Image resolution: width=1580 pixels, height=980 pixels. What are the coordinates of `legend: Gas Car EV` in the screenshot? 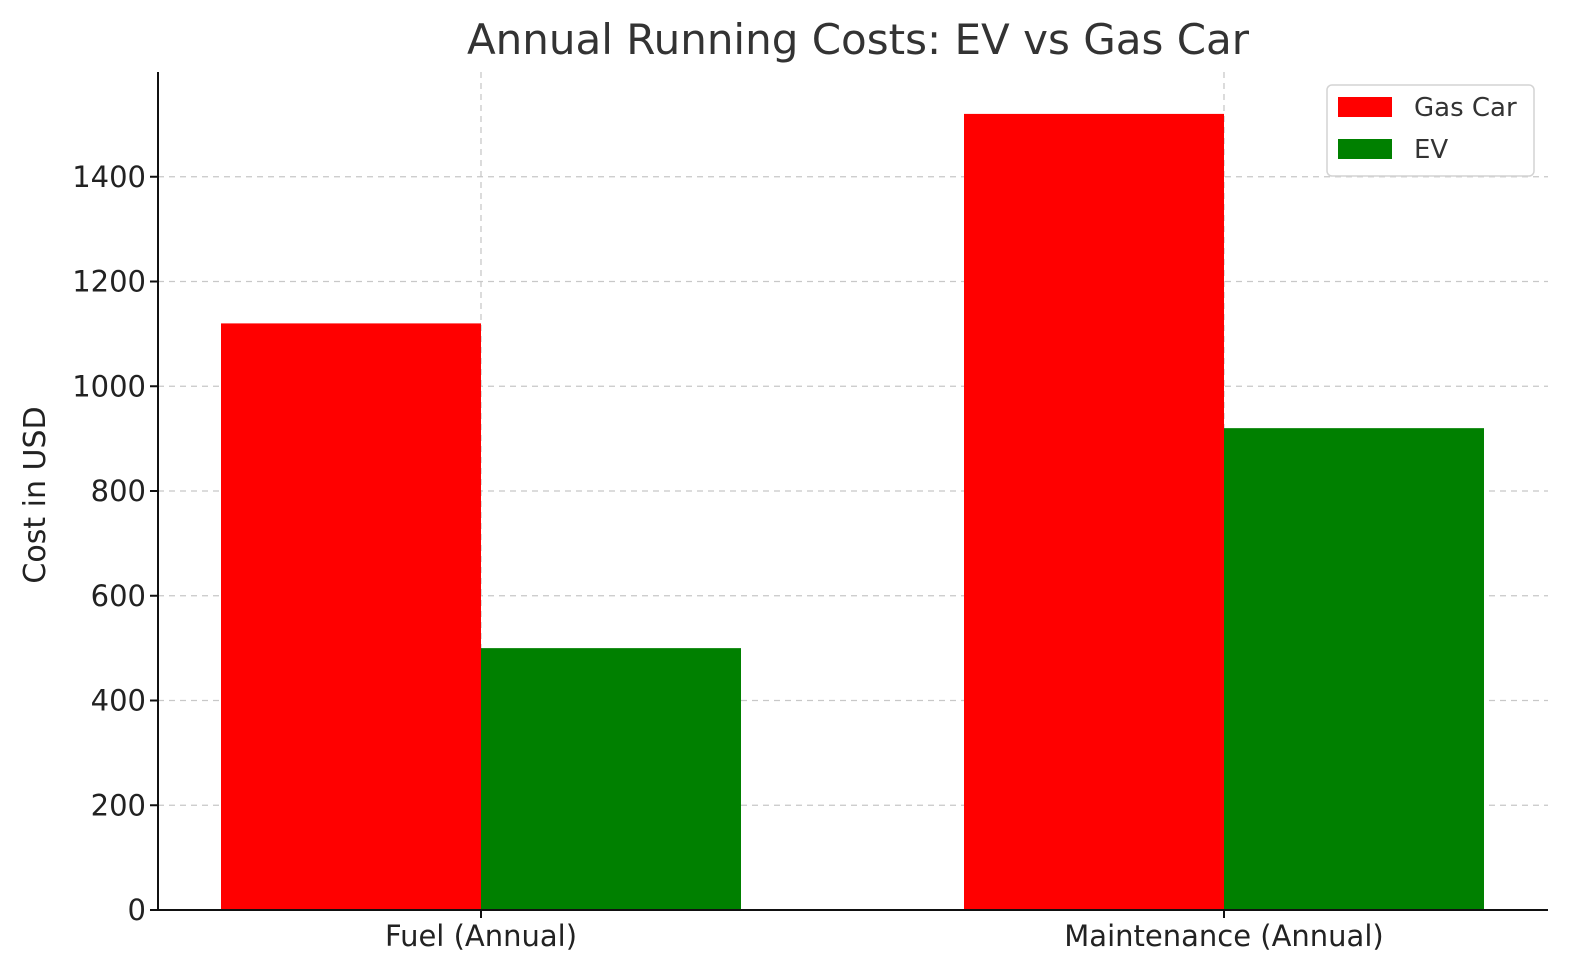 It's located at (1430, 130).